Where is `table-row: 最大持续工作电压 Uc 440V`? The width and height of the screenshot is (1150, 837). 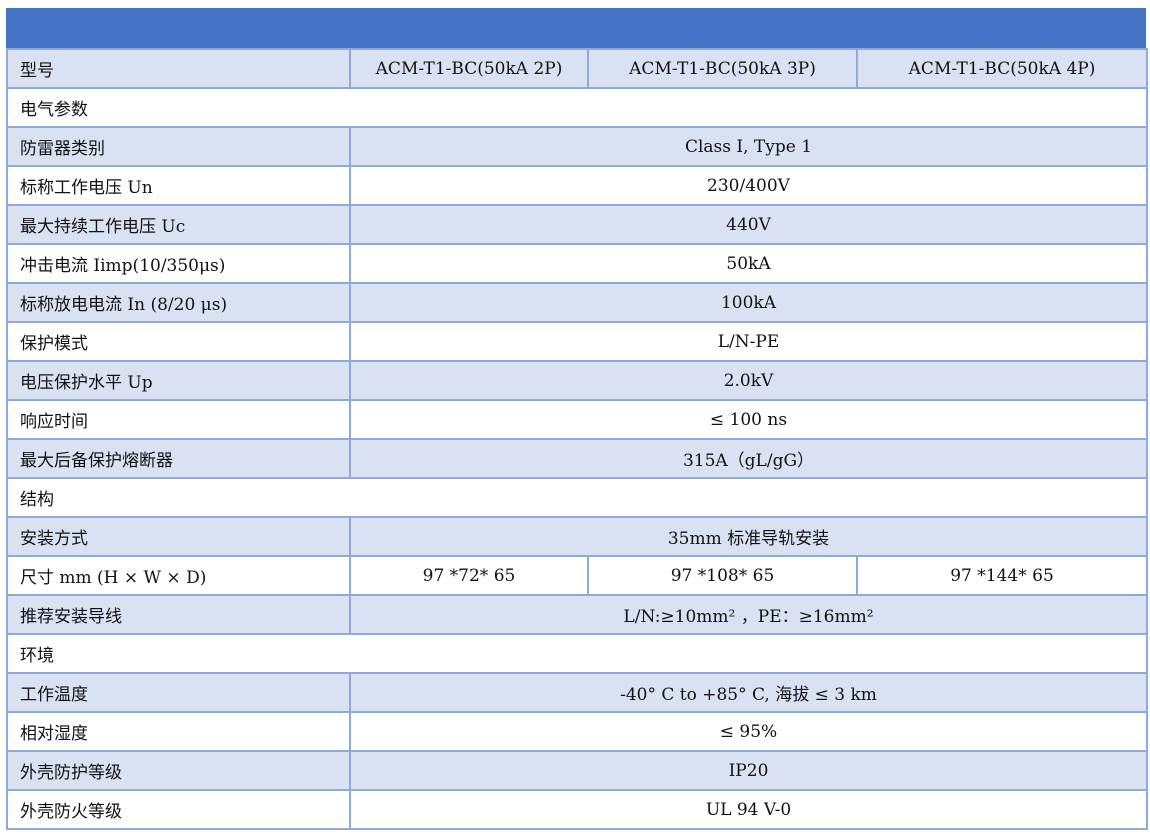 table-row: 最大持续工作电压 Uc 440V is located at coordinates (577, 224).